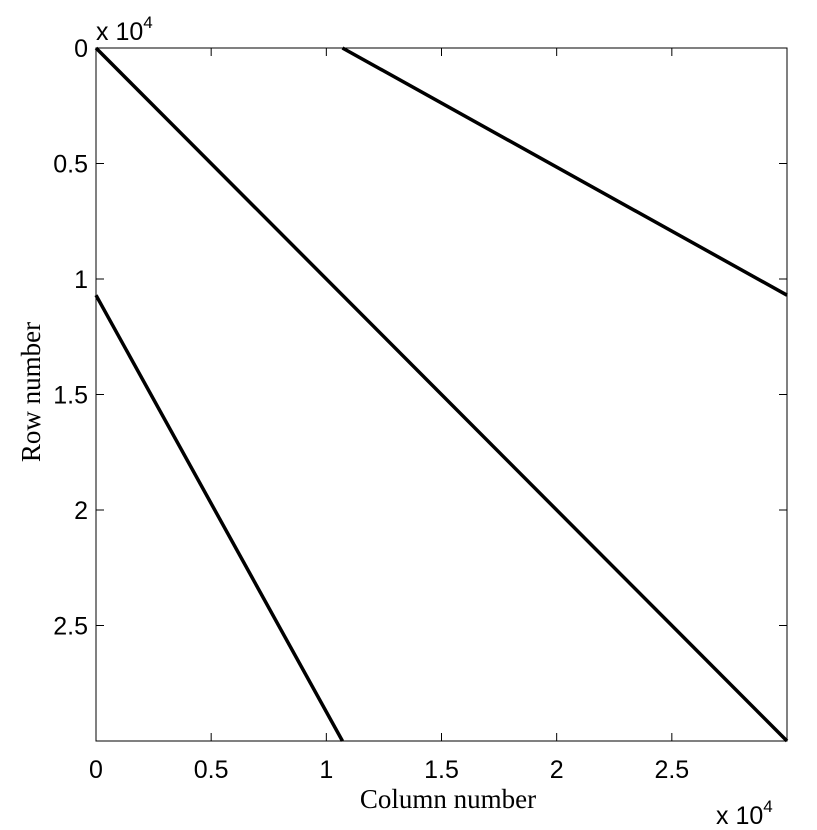 Image resolution: width=817 pixels, height=830 pixels. What do you see at coordinates (326, 770) in the screenshot?
I see `x-tick-label: 1` at bounding box center [326, 770].